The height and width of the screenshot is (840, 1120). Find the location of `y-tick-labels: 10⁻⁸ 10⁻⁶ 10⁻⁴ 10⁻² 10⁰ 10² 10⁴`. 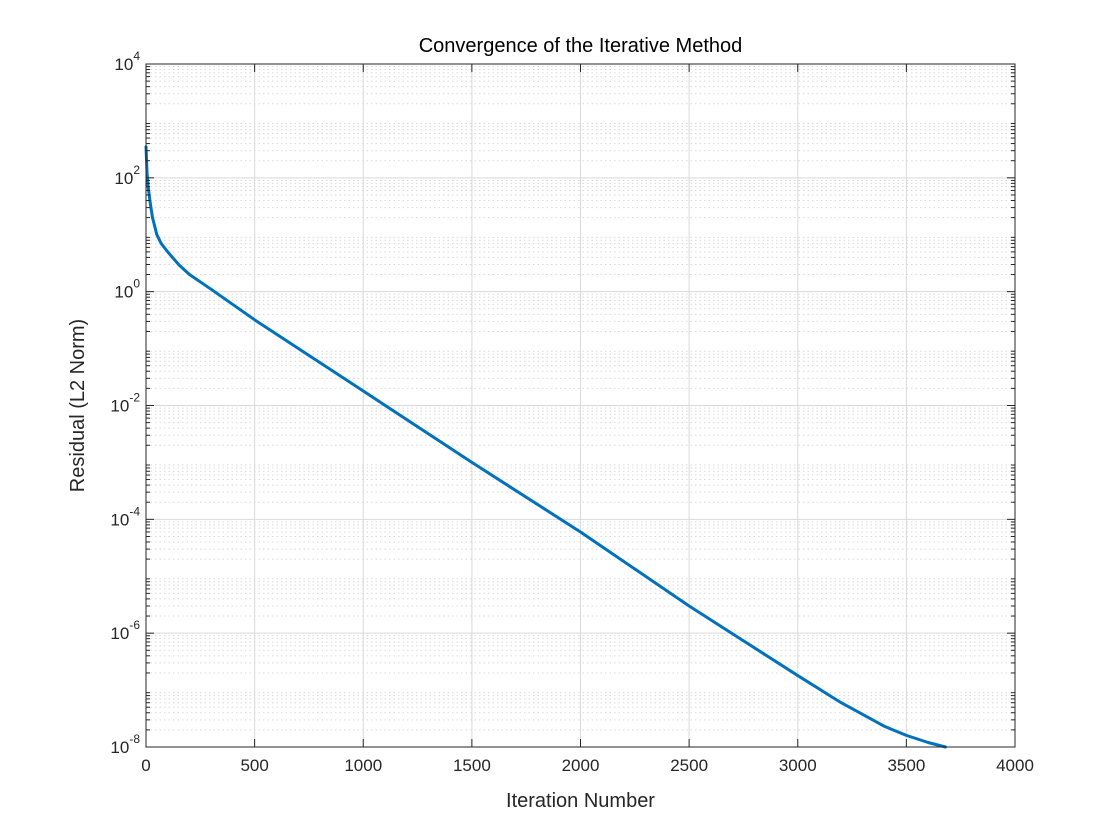

y-tick-labels: 10⁻⁸ 10⁻⁶ 10⁻⁴ 10⁻² 10⁰ 10² 10⁴ is located at coordinates (125, 403).